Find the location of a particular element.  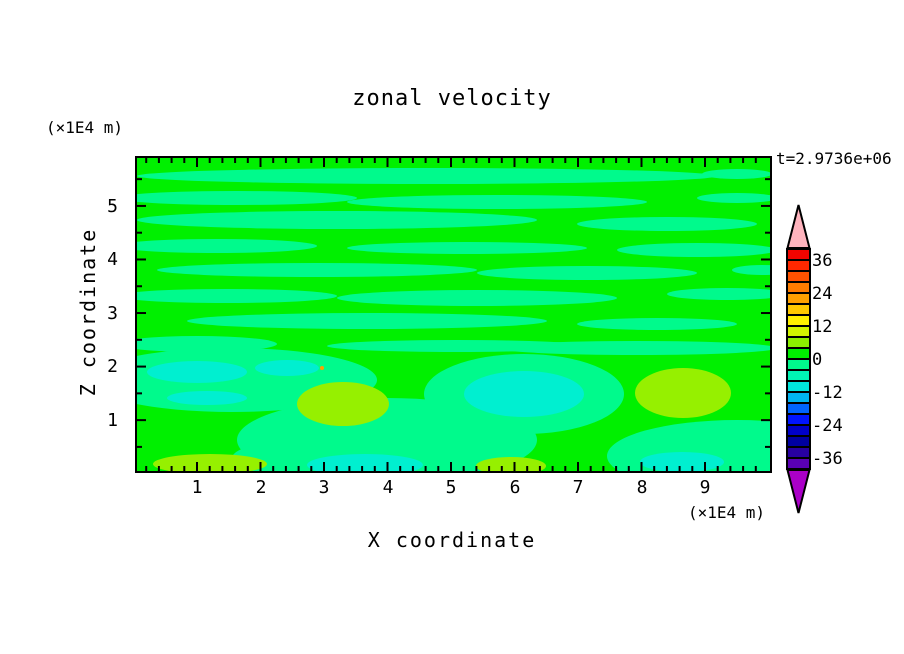

positive-anomaly-regions is located at coordinates (442, 419).